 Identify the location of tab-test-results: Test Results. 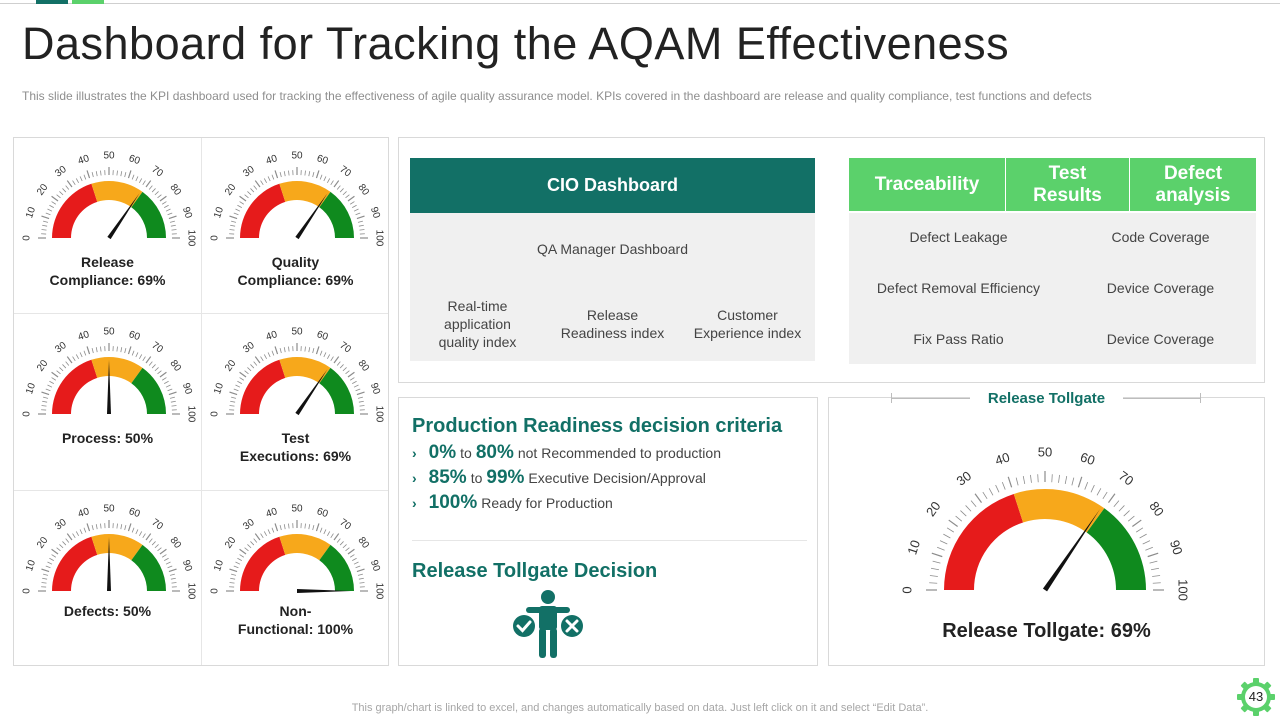
(1068, 184).